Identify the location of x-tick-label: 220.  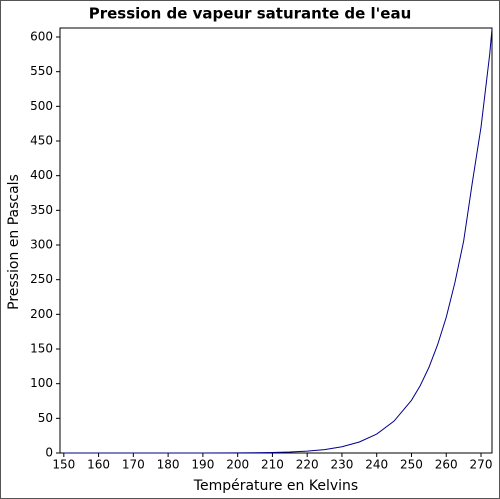
(307, 465).